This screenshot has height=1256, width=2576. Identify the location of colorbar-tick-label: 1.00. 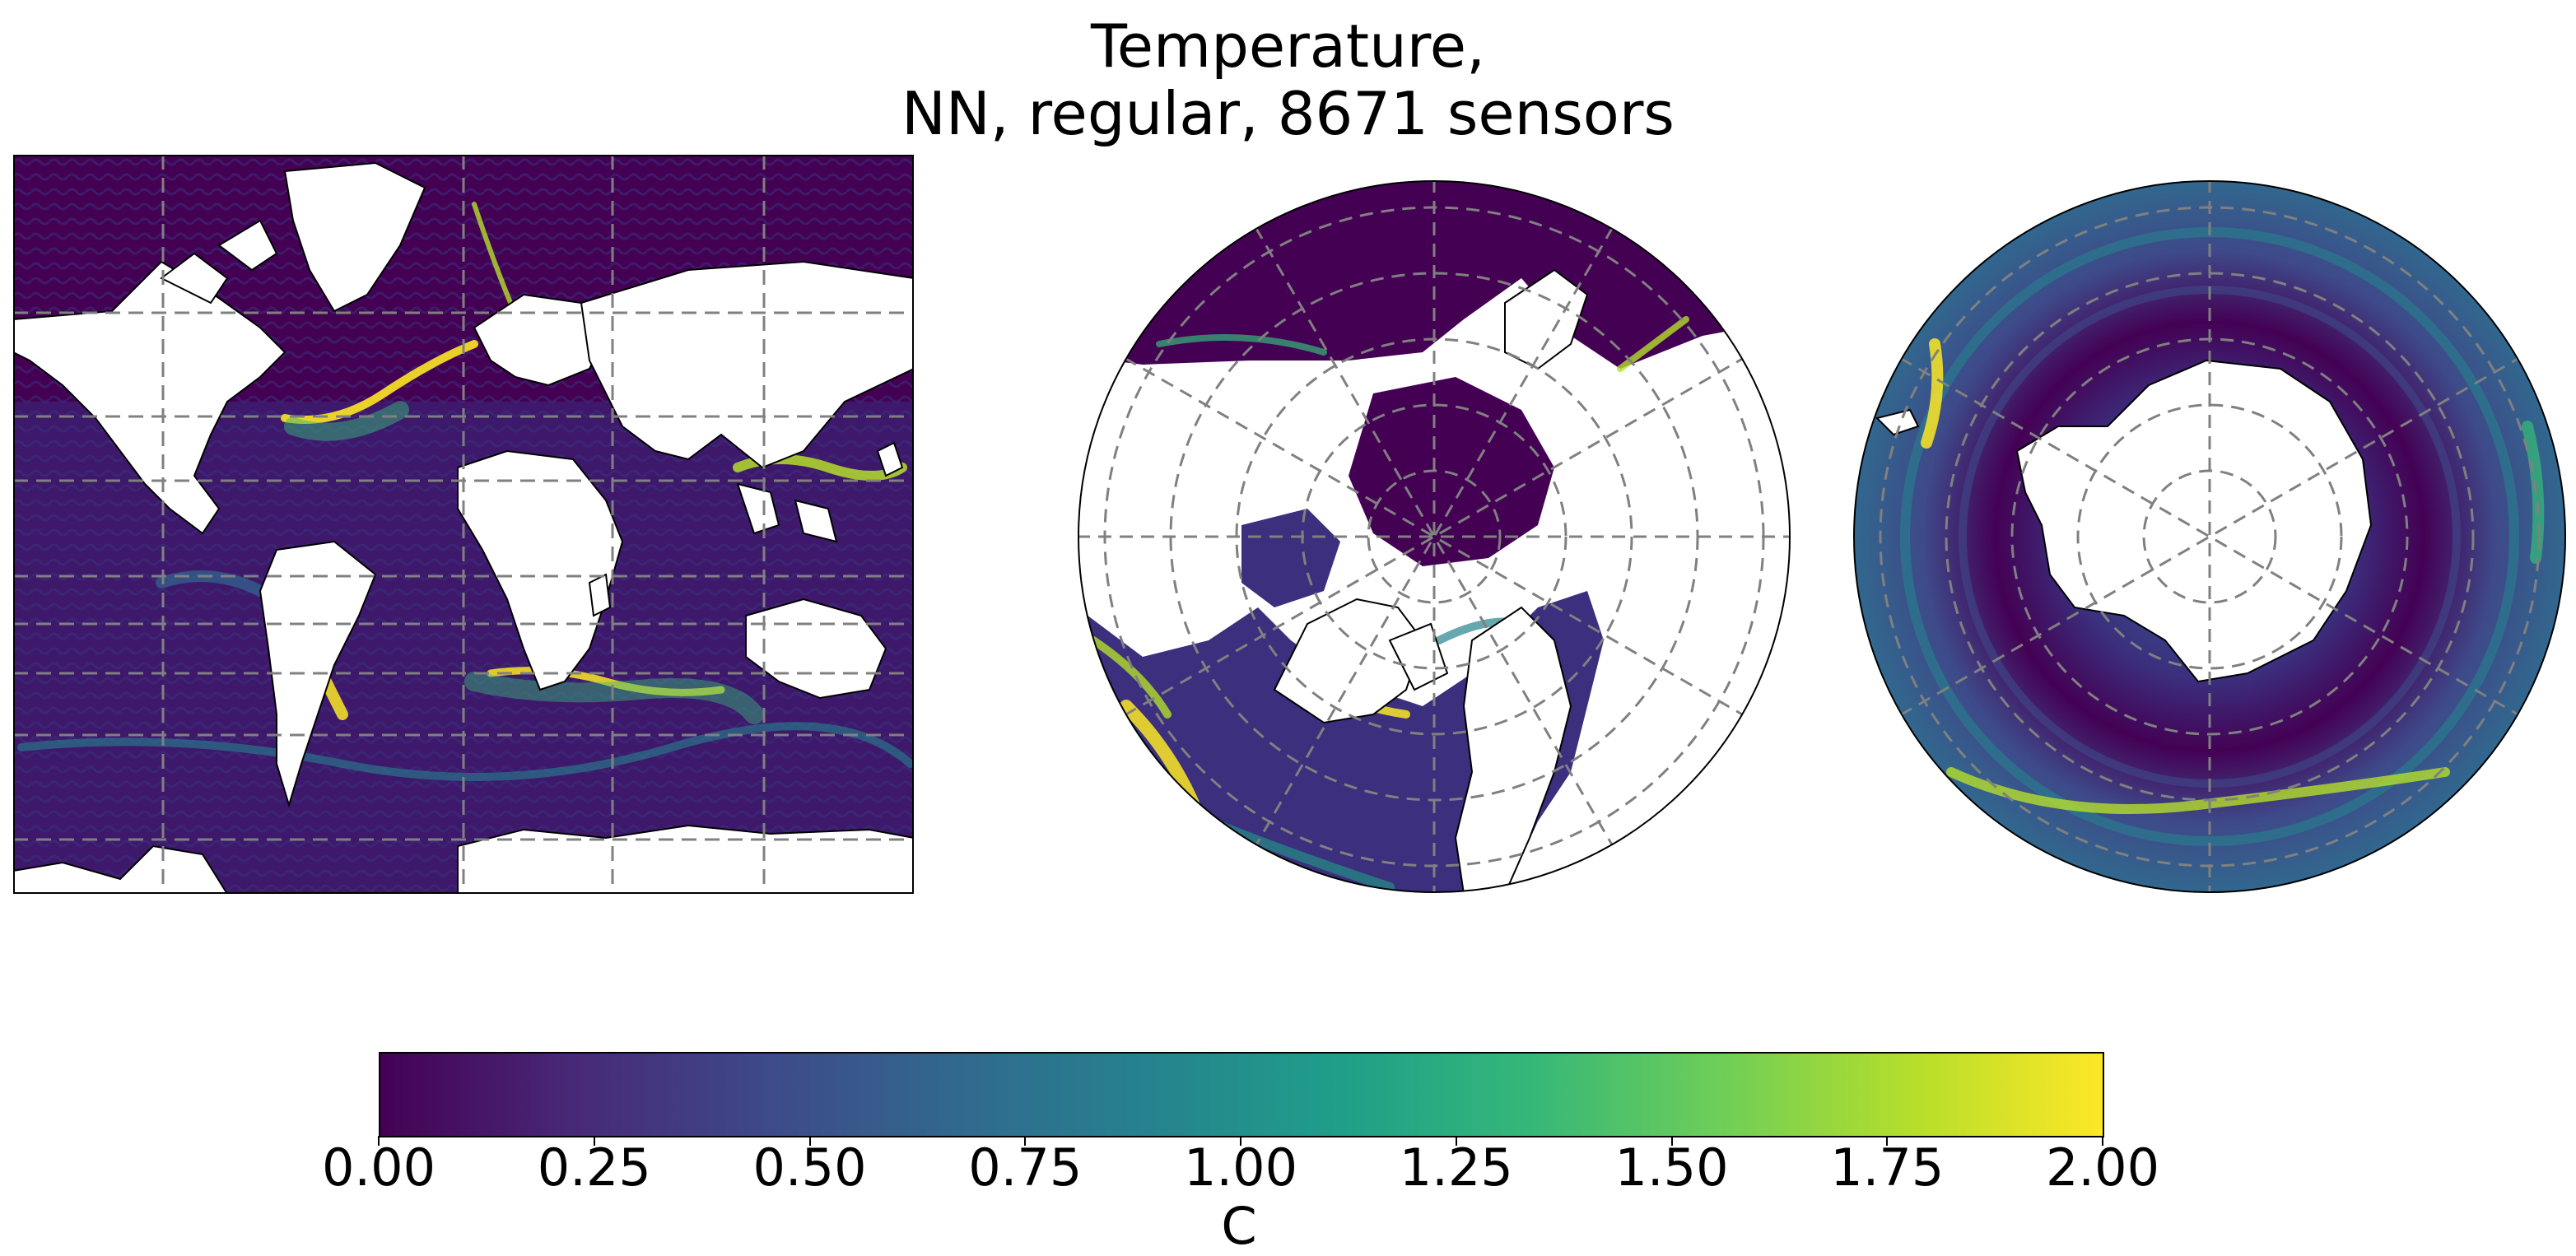
(1240, 1167).